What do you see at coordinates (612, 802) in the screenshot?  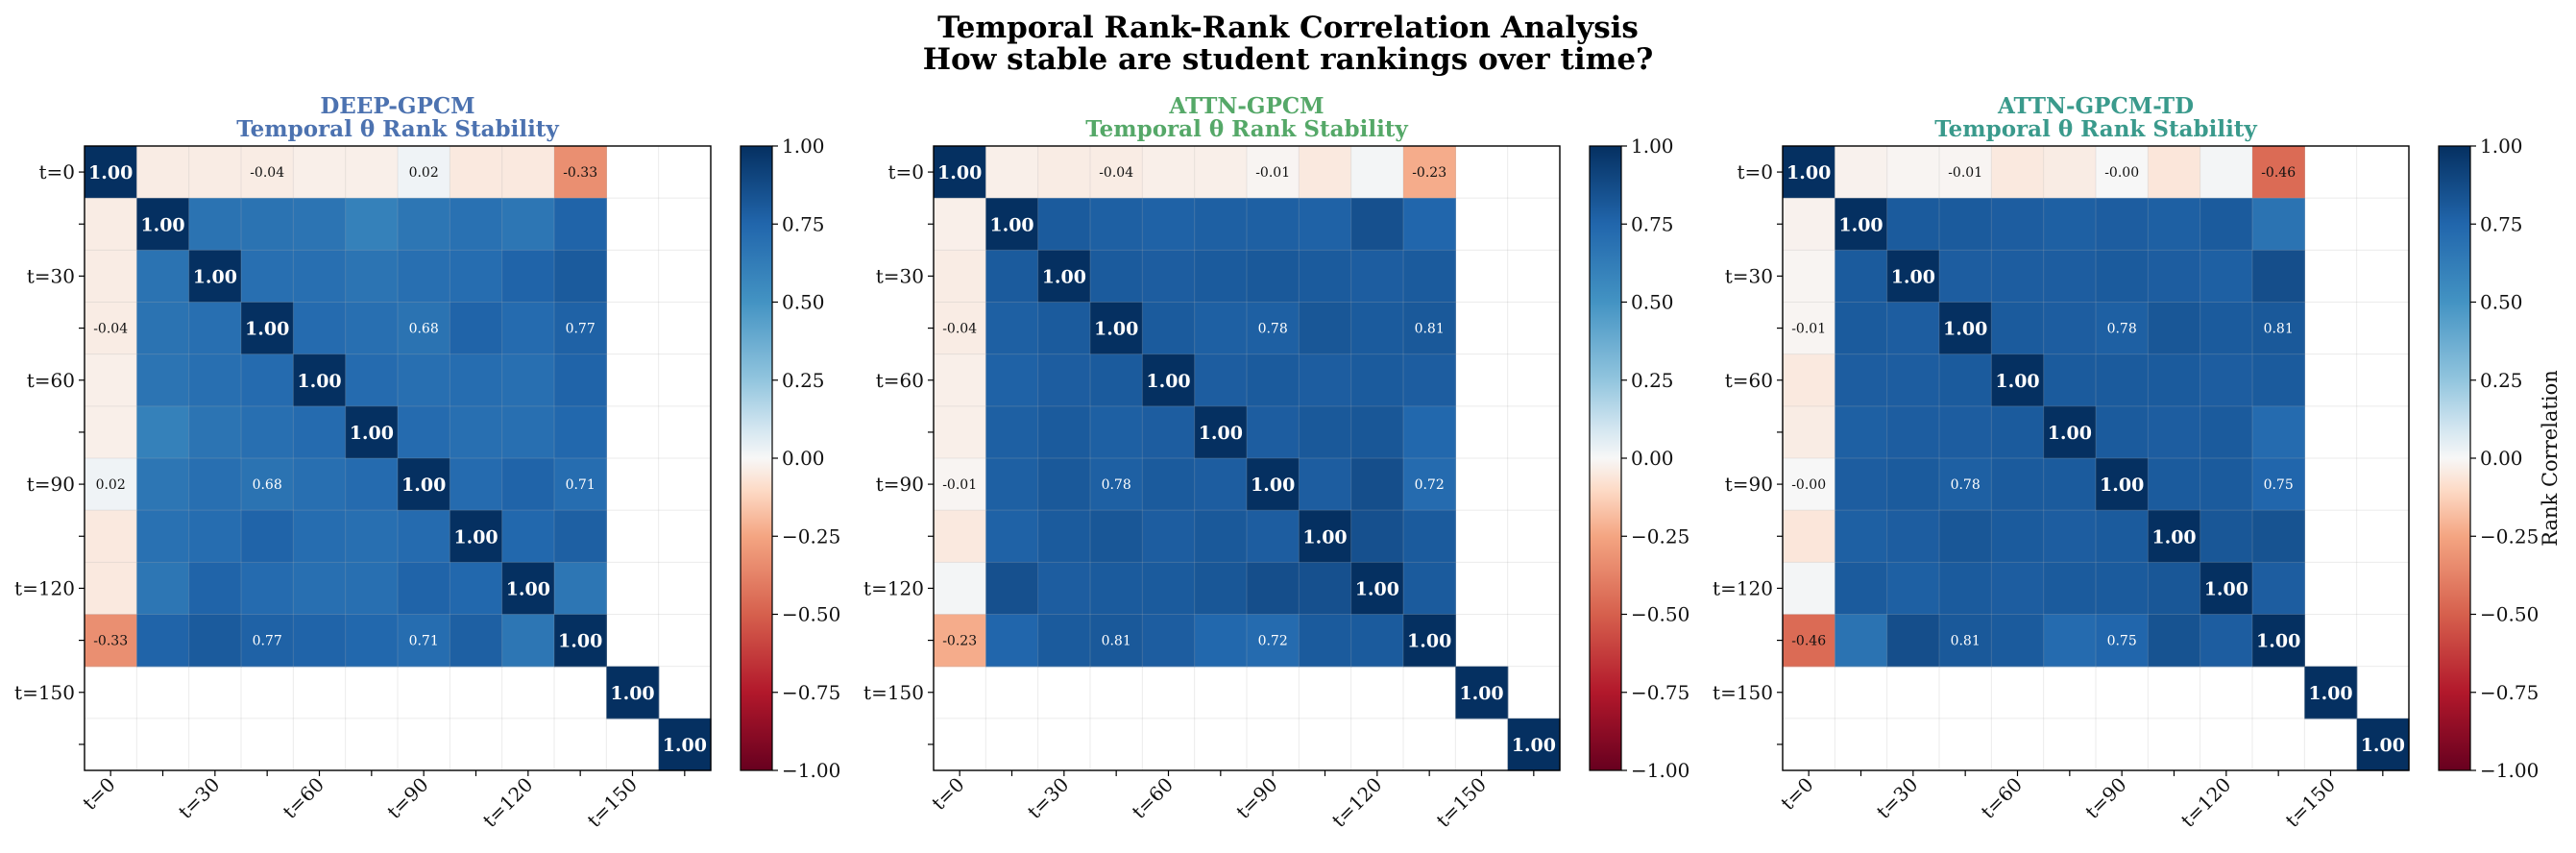 I see `x-tick-label: t=150` at bounding box center [612, 802].